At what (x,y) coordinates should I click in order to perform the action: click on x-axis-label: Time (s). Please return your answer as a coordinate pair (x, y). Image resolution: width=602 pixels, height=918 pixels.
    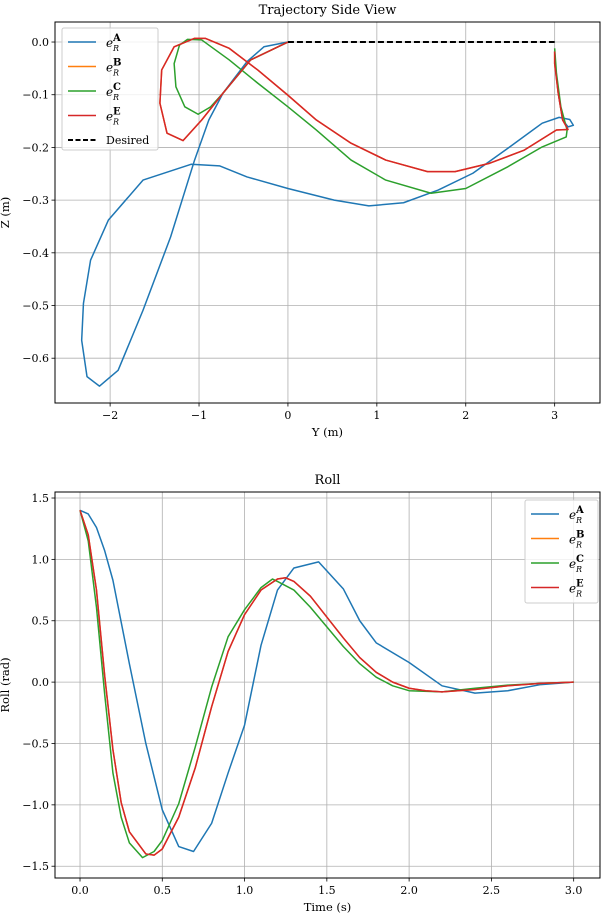
    Looking at the image, I should click on (328, 907).